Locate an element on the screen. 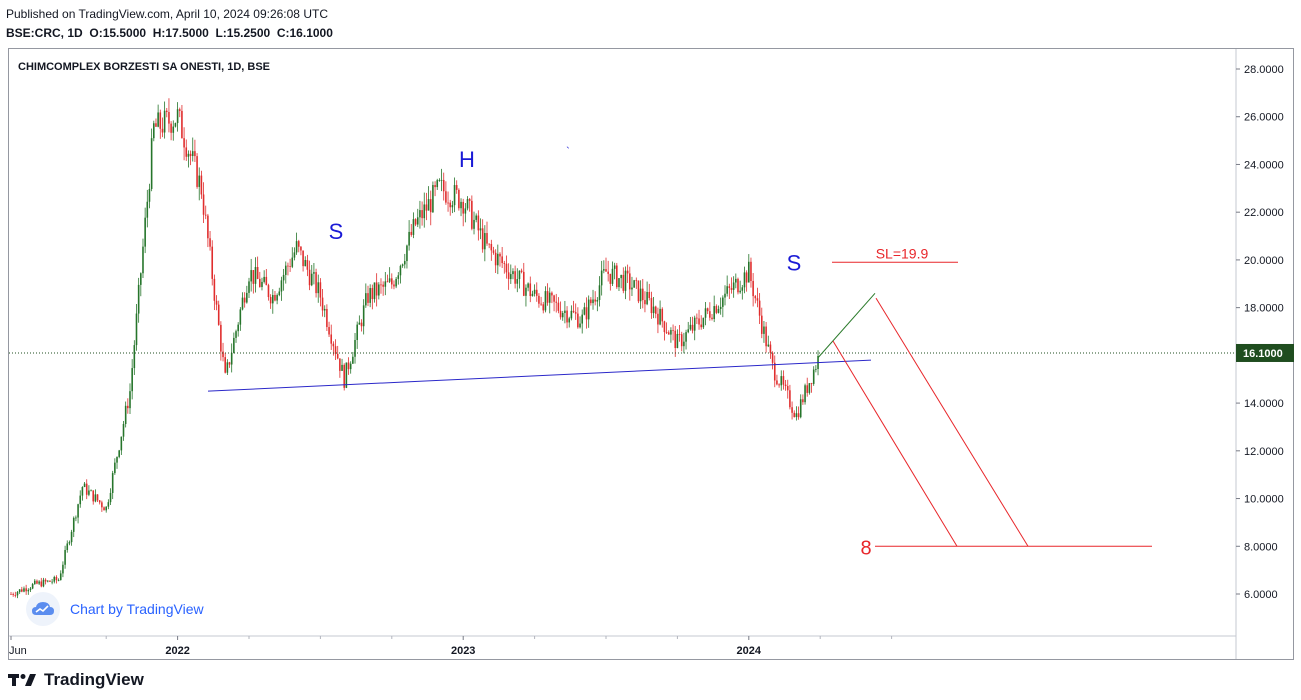 The width and height of the screenshot is (1301, 700). y-tick-label: 24.0000 is located at coordinates (1264, 165).